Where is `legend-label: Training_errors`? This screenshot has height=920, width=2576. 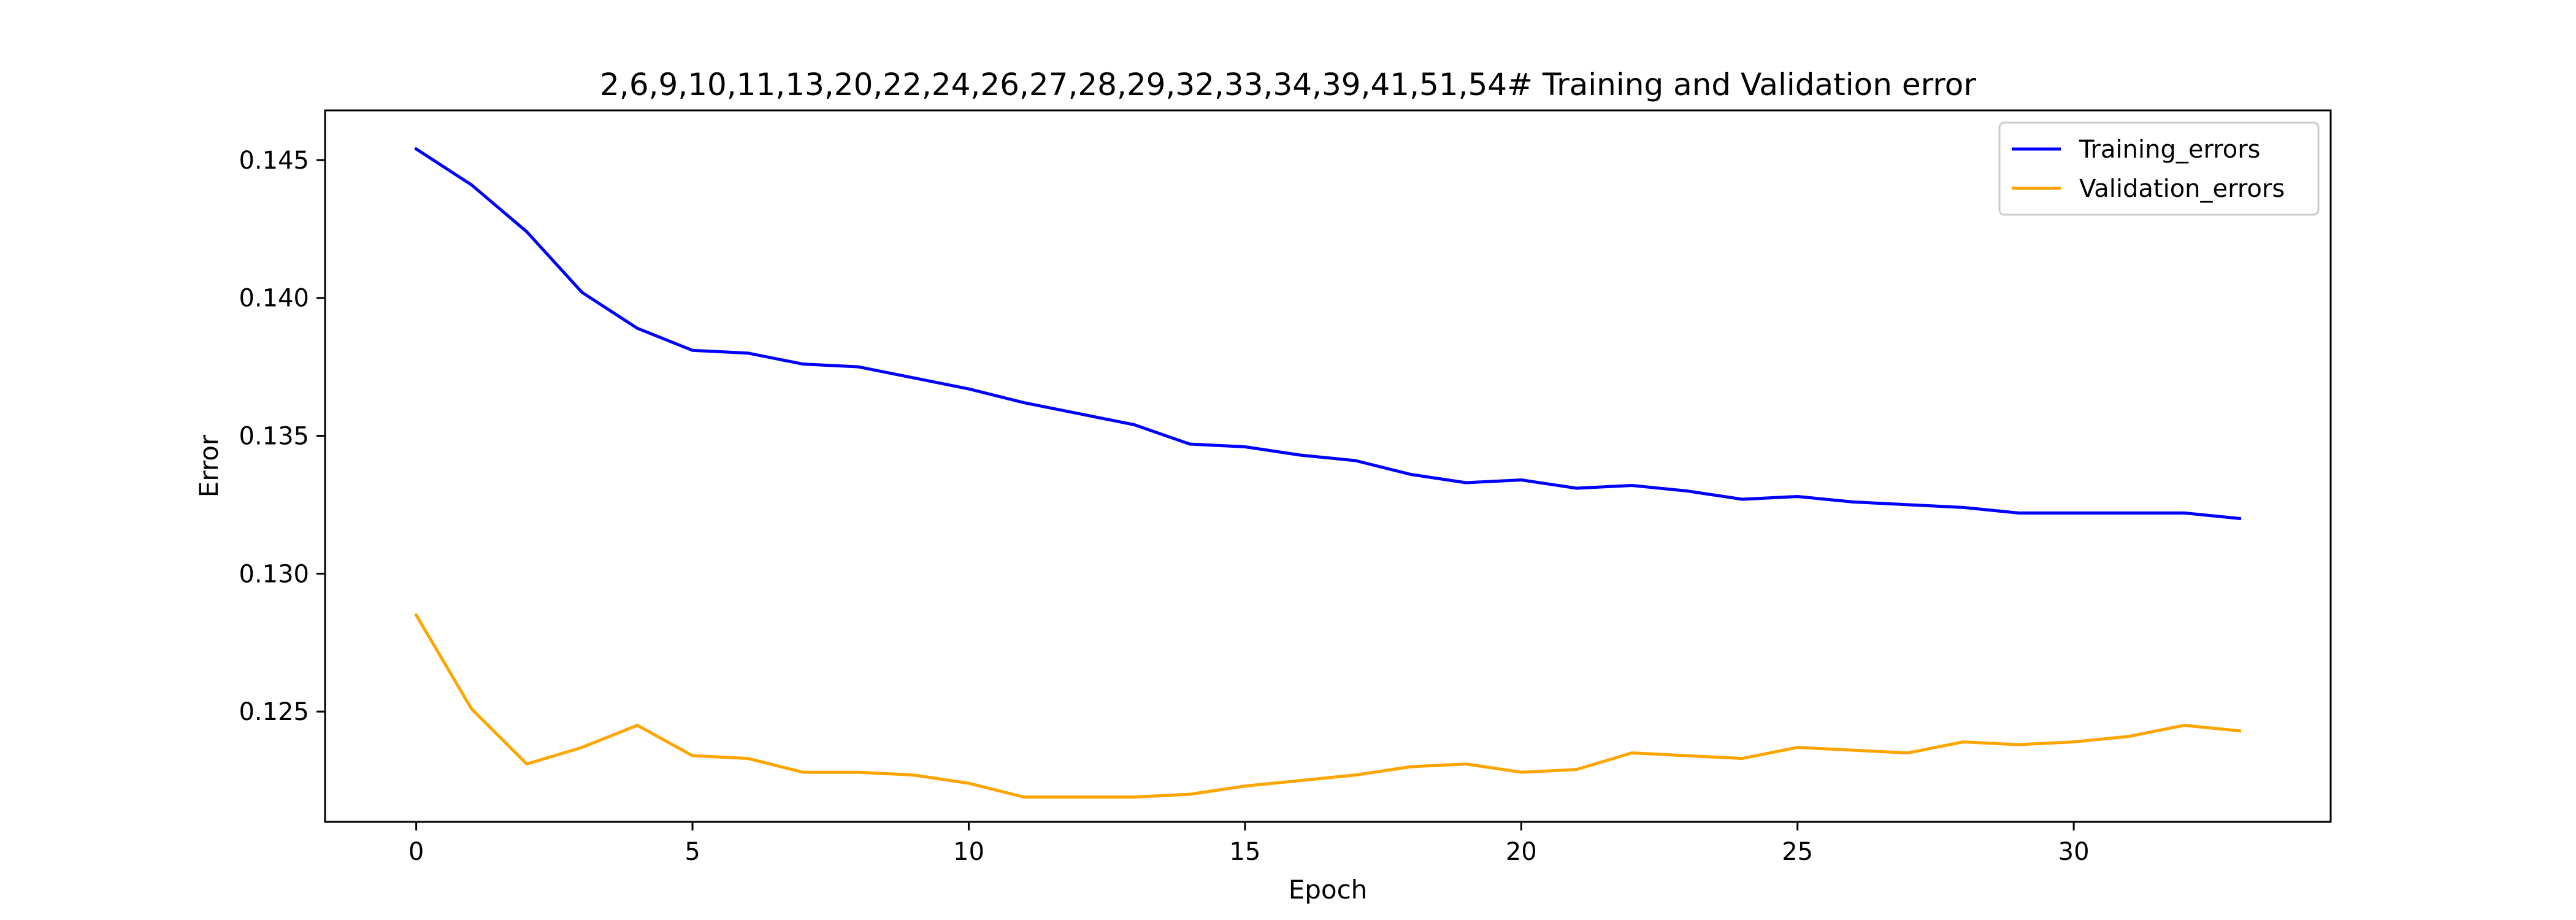 legend-label: Training_errors is located at coordinates (2170, 150).